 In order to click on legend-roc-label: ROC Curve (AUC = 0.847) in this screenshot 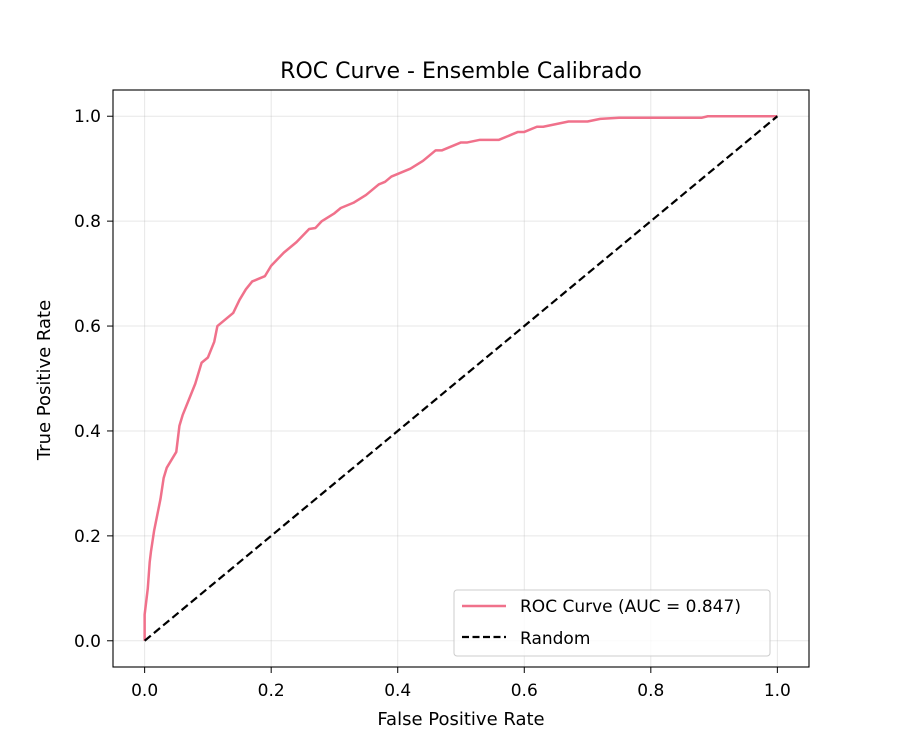, I will do `click(630, 607)`.